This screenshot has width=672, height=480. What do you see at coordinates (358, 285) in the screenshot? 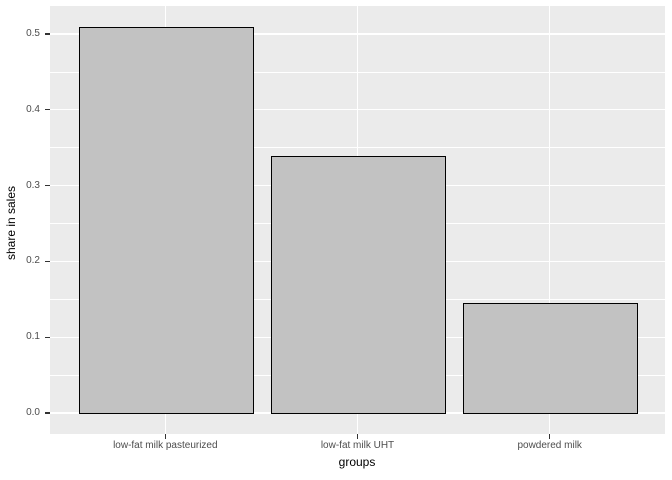
I see `bar-low-fat-milk-uht` at bounding box center [358, 285].